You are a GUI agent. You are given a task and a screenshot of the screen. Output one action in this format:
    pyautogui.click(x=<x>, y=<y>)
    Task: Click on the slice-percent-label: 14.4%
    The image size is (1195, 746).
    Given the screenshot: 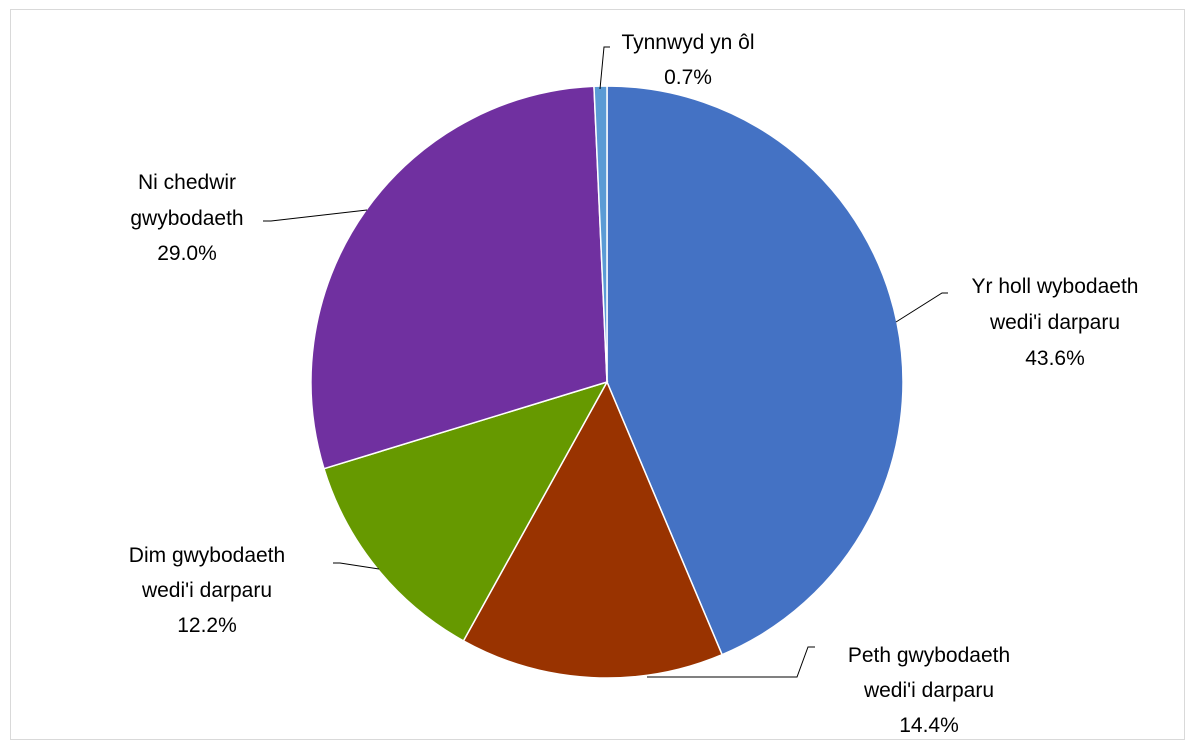 What is the action you would take?
    pyautogui.click(x=929, y=725)
    